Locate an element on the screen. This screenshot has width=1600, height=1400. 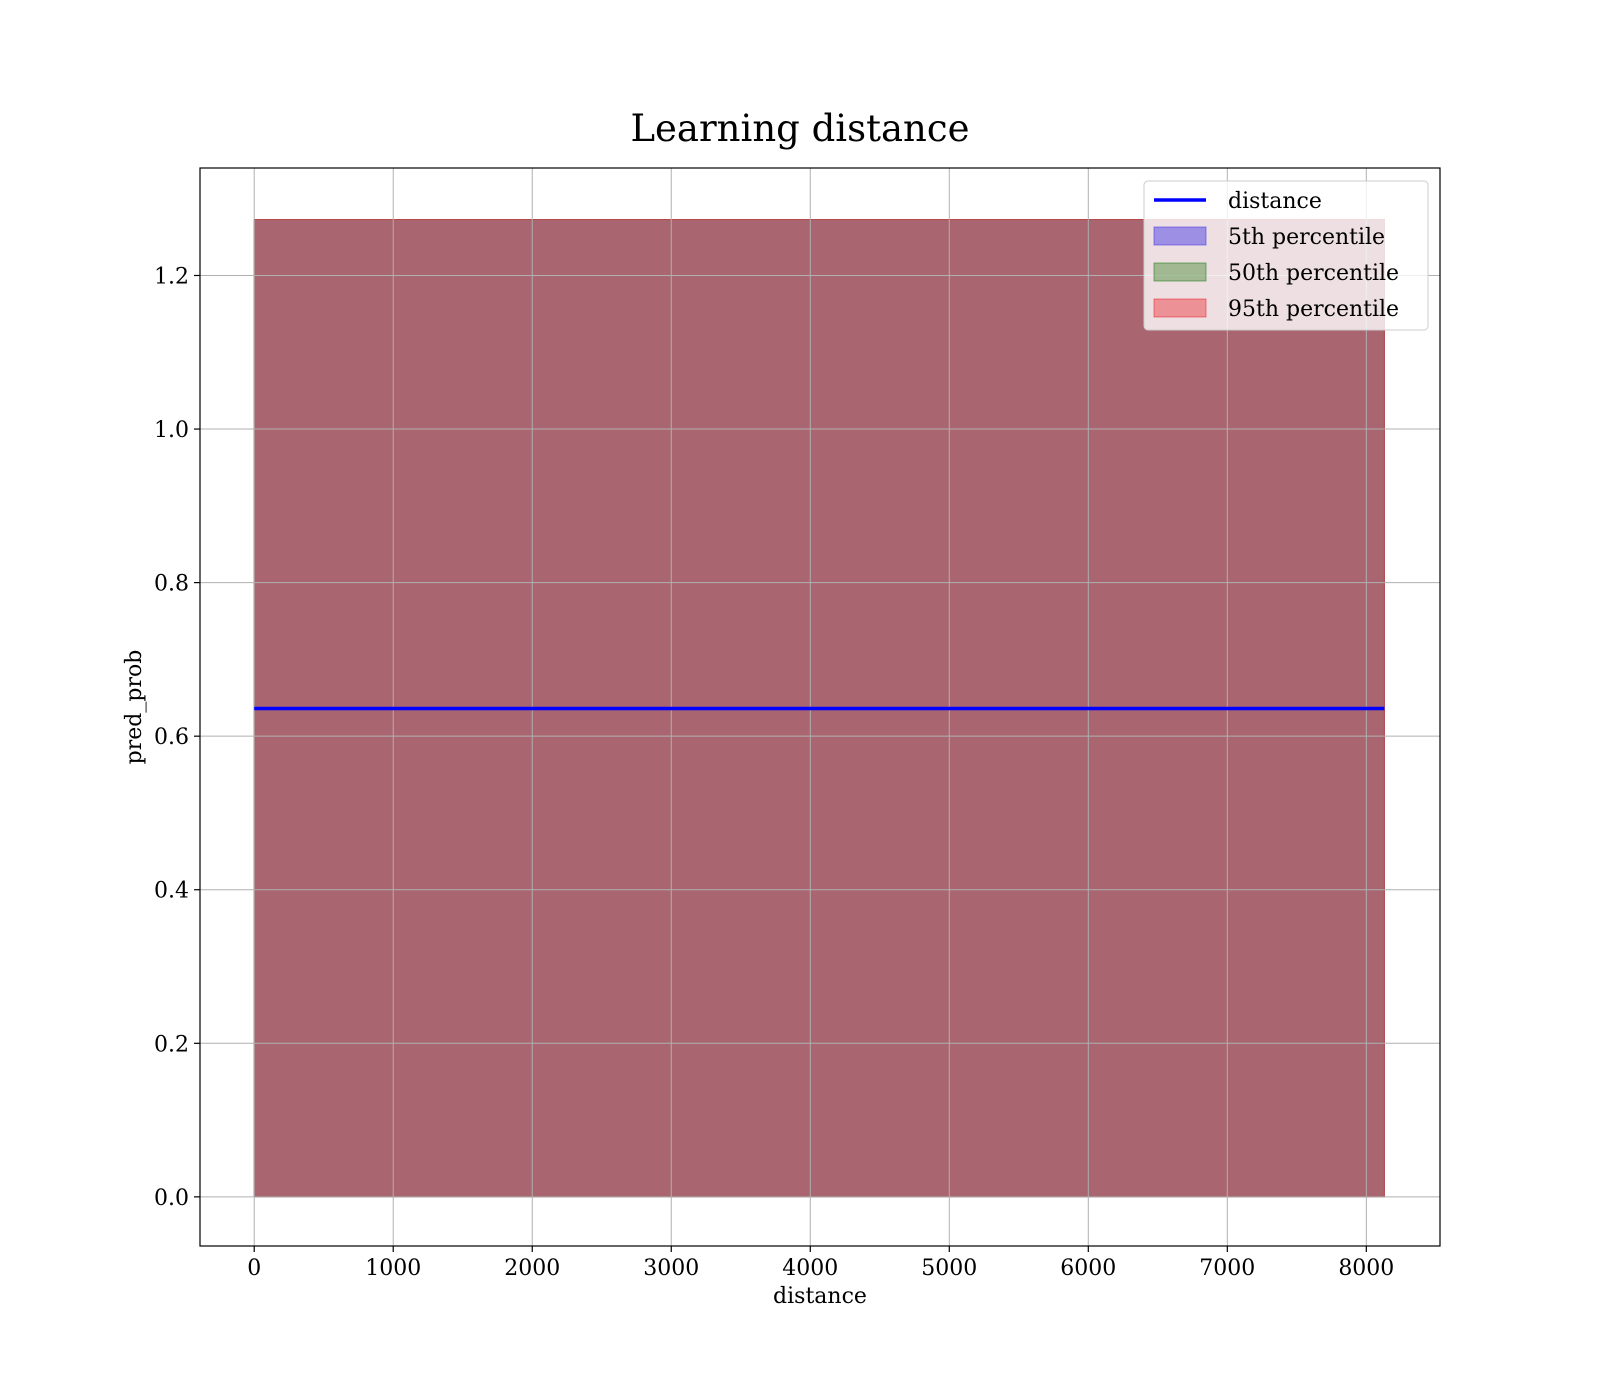
x-axis-label: distance is located at coordinates (820, 1296).